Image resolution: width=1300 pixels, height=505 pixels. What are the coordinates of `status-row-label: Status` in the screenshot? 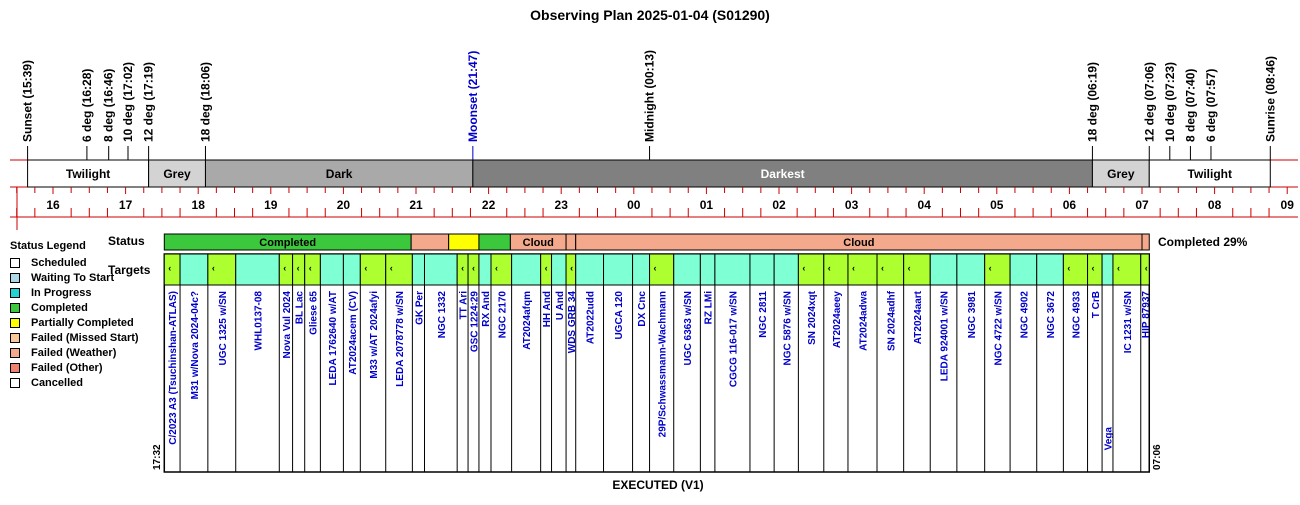 It's located at (126, 241).